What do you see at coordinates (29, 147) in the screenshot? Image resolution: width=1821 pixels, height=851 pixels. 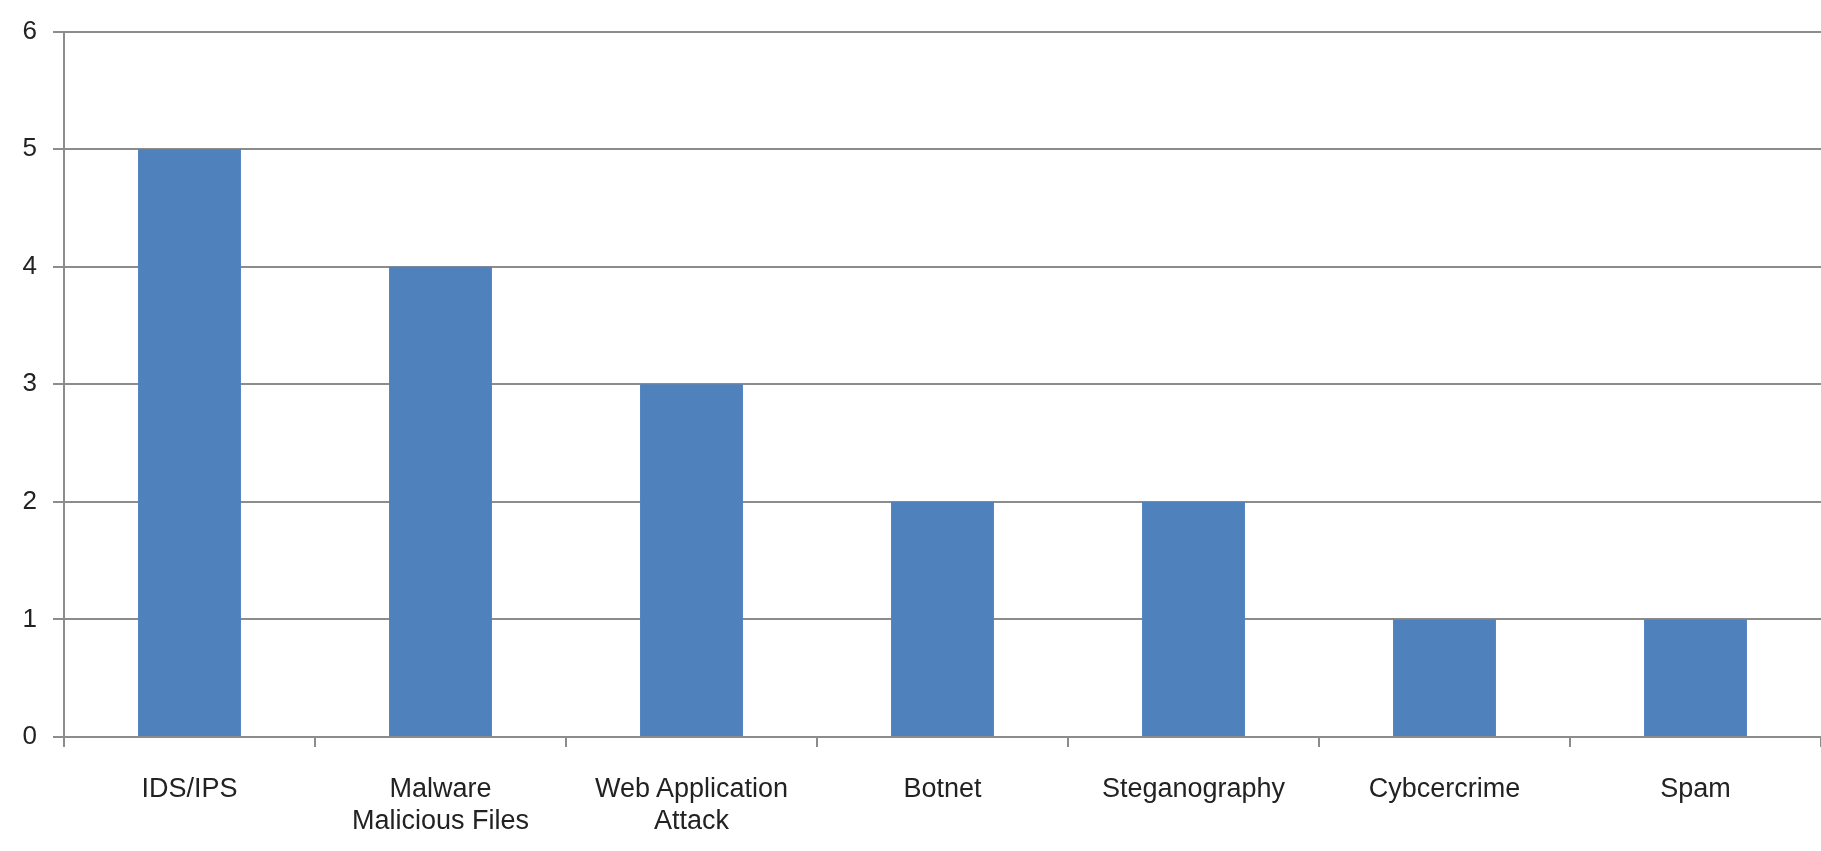 I see `y-tick-label: 5` at bounding box center [29, 147].